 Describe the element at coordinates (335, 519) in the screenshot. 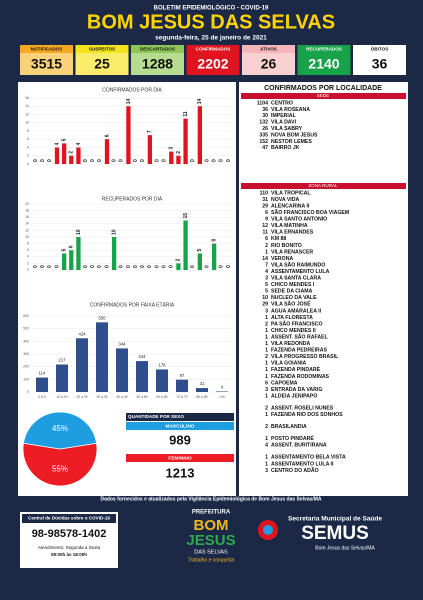

I see `semus-text: Secretaria Municipal de Saúde` at that location.